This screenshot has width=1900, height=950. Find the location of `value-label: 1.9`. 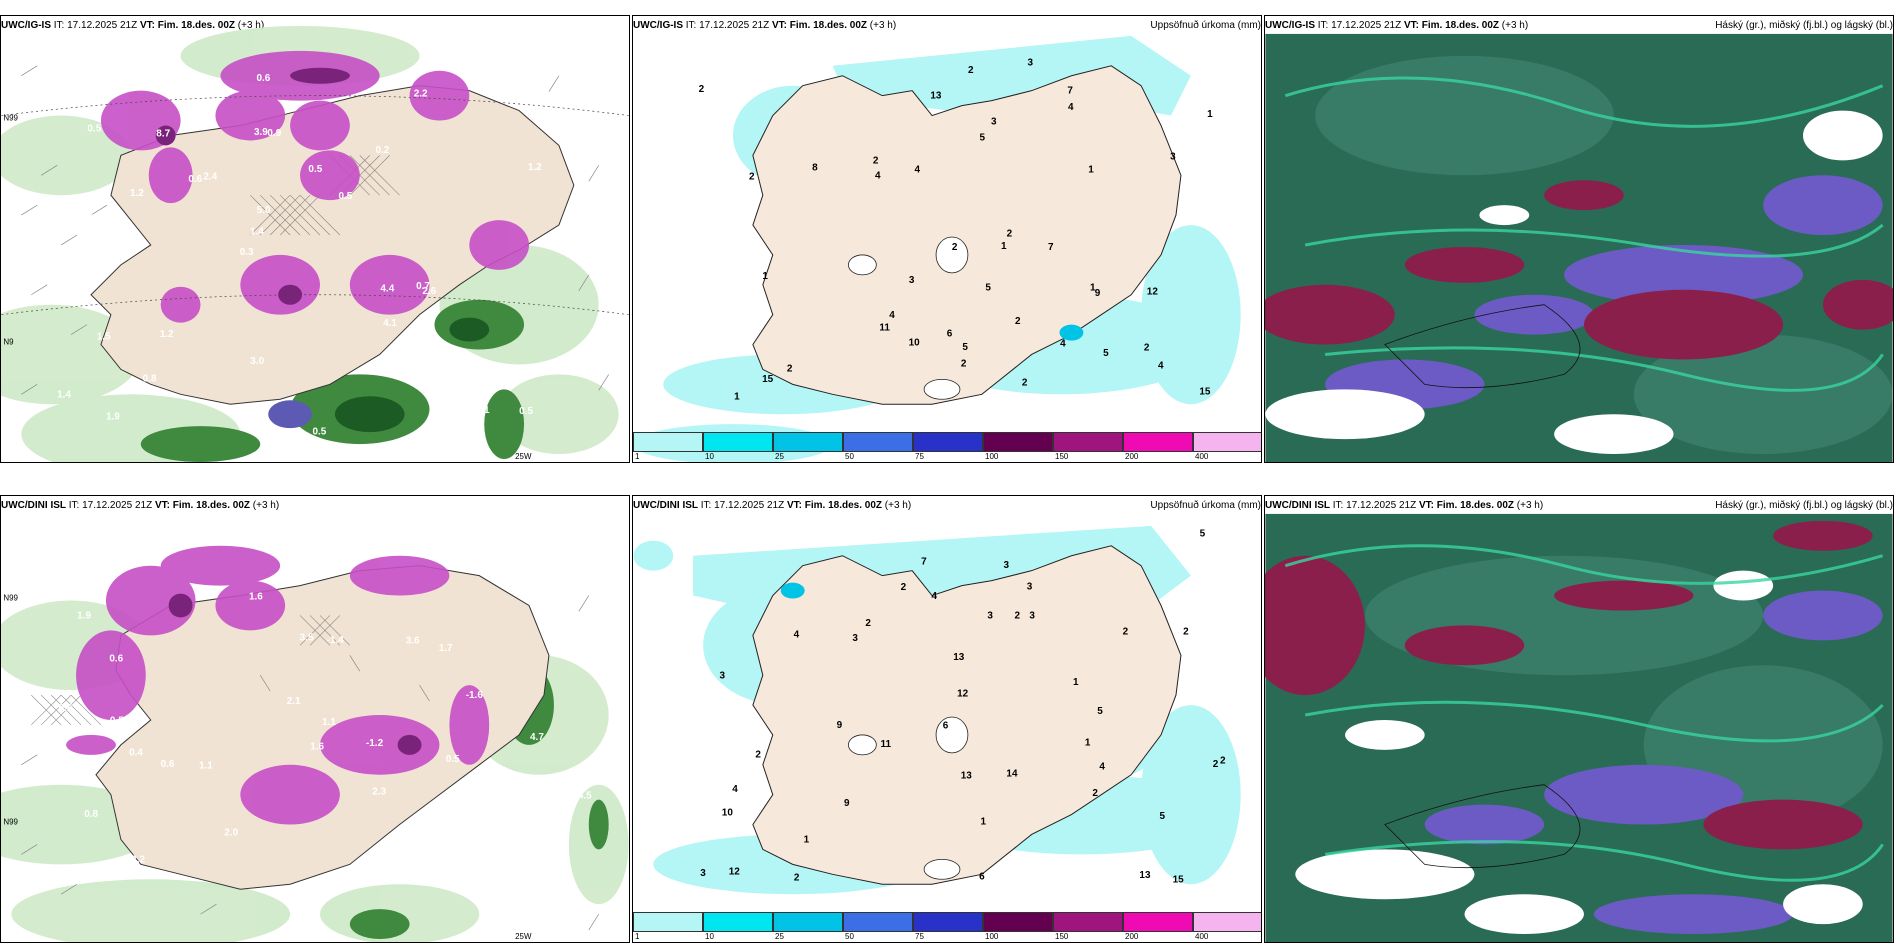

value-label: 1.9 is located at coordinates (84, 615).